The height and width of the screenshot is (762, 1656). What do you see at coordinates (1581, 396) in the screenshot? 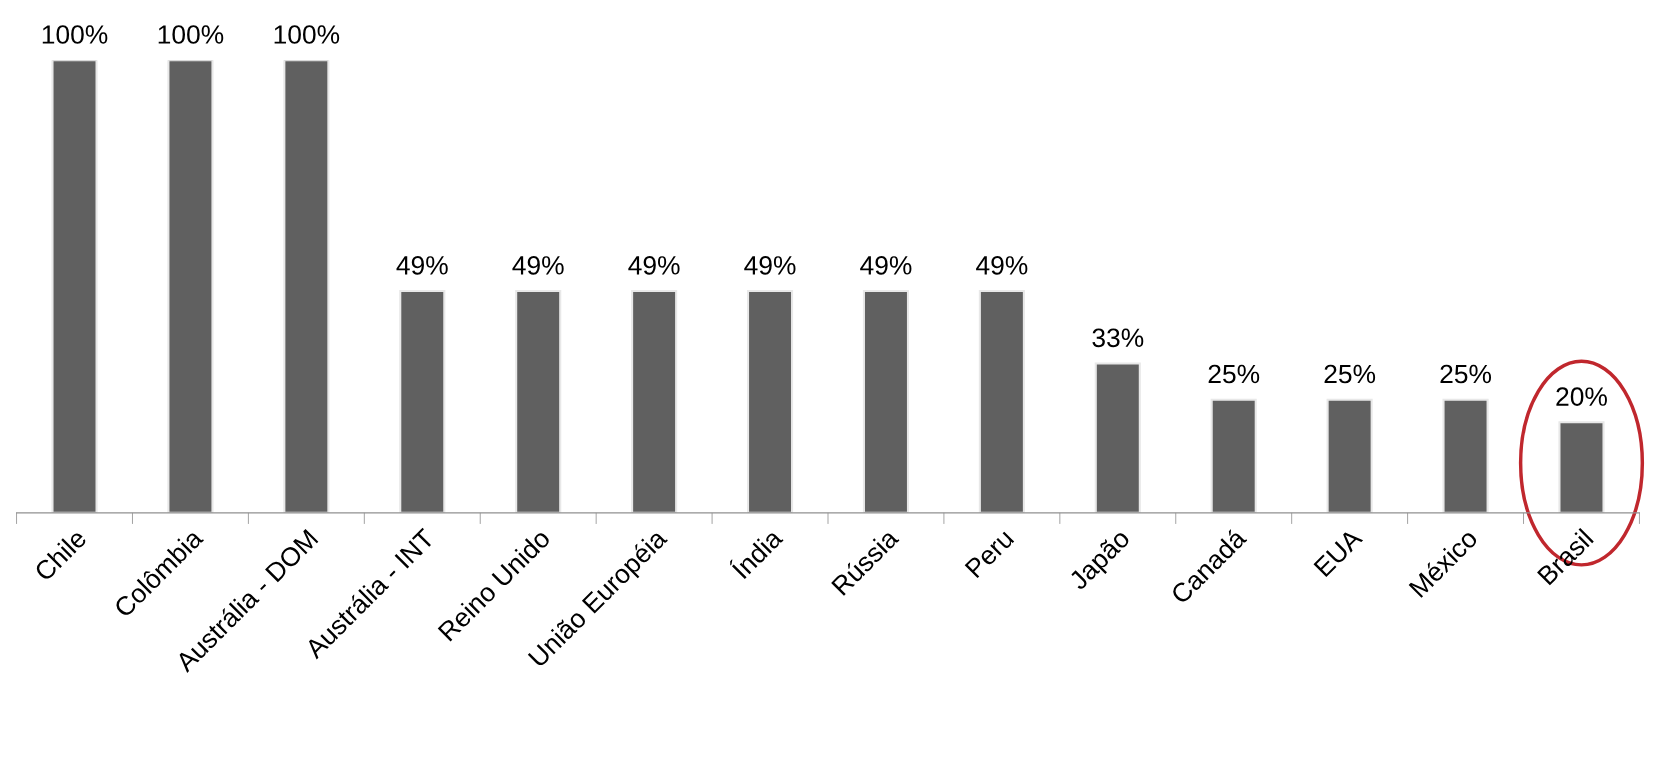
I see `data-label: 20%` at bounding box center [1581, 396].